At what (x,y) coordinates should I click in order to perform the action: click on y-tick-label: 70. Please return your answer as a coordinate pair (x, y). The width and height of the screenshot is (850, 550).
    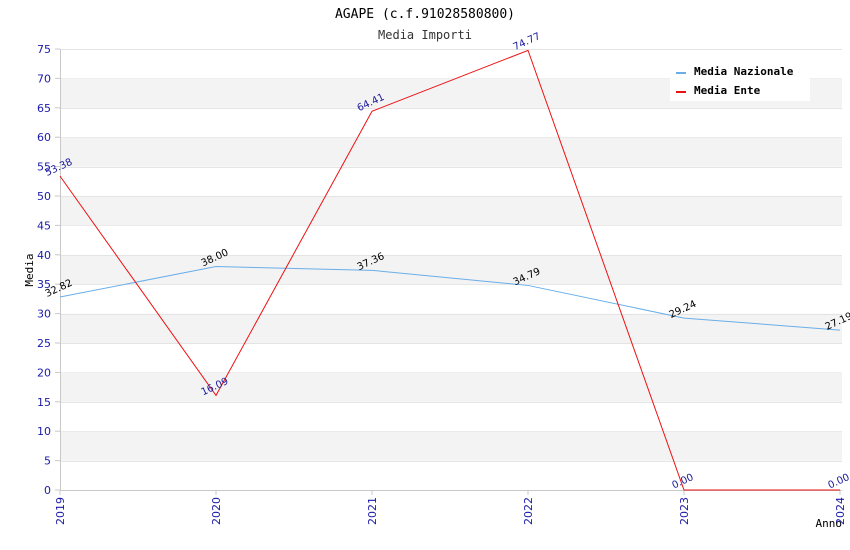
    Looking at the image, I should click on (44, 78).